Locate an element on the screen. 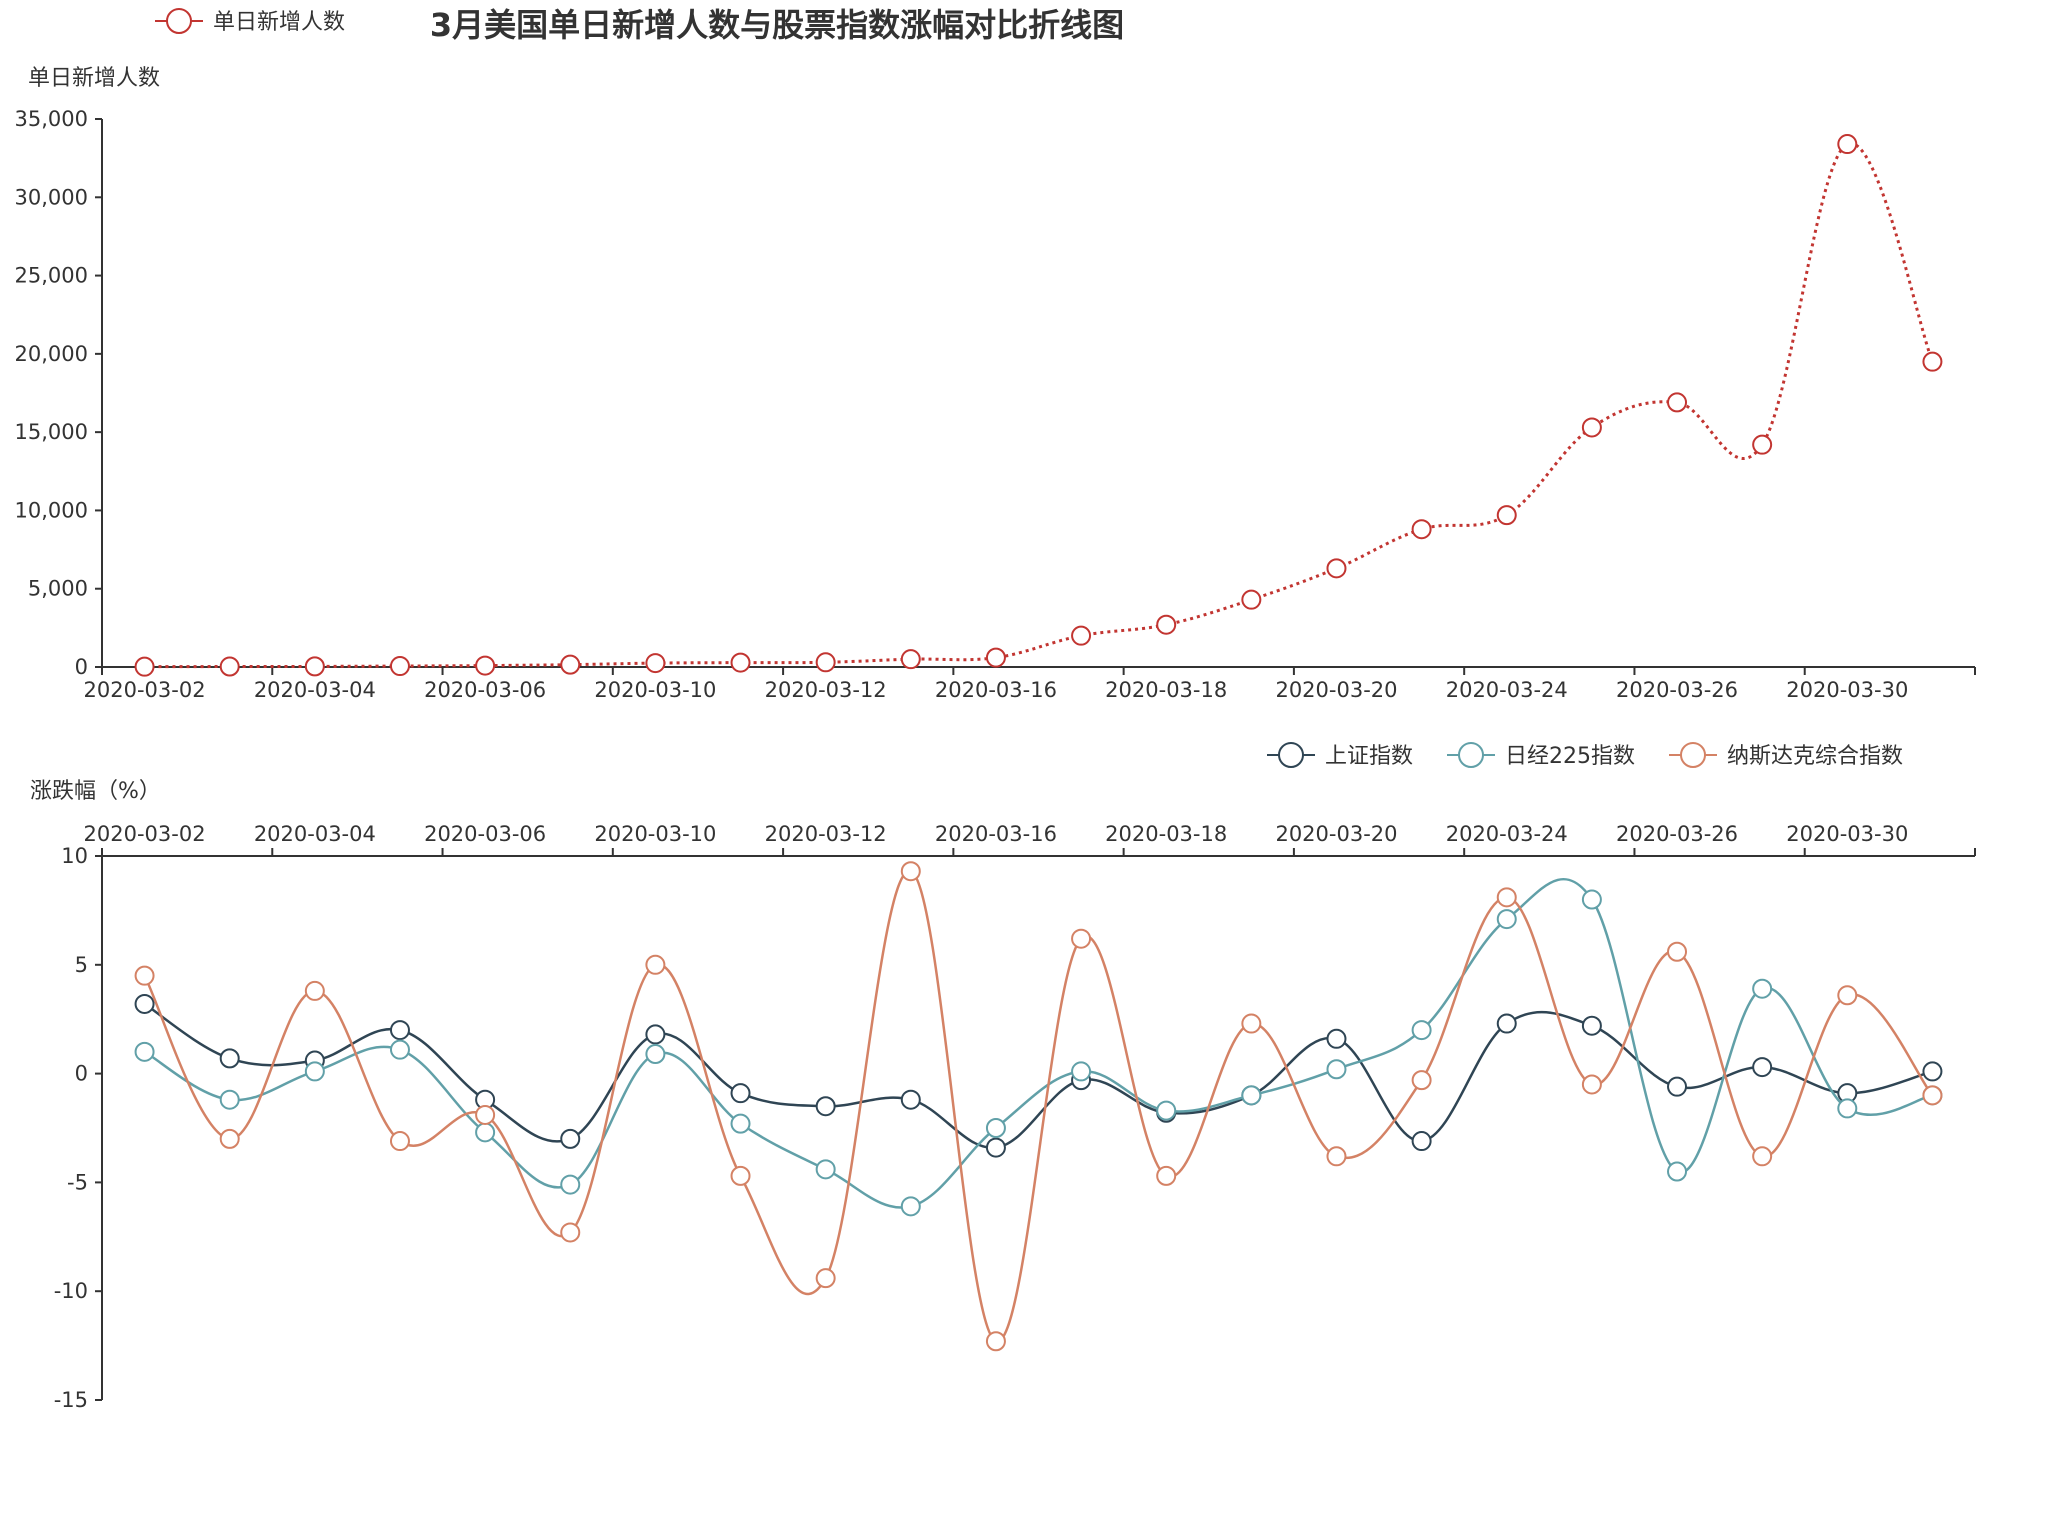 The width and height of the screenshot is (2048, 1540). top-legend: 单日新增人数 is located at coordinates (250, 21).